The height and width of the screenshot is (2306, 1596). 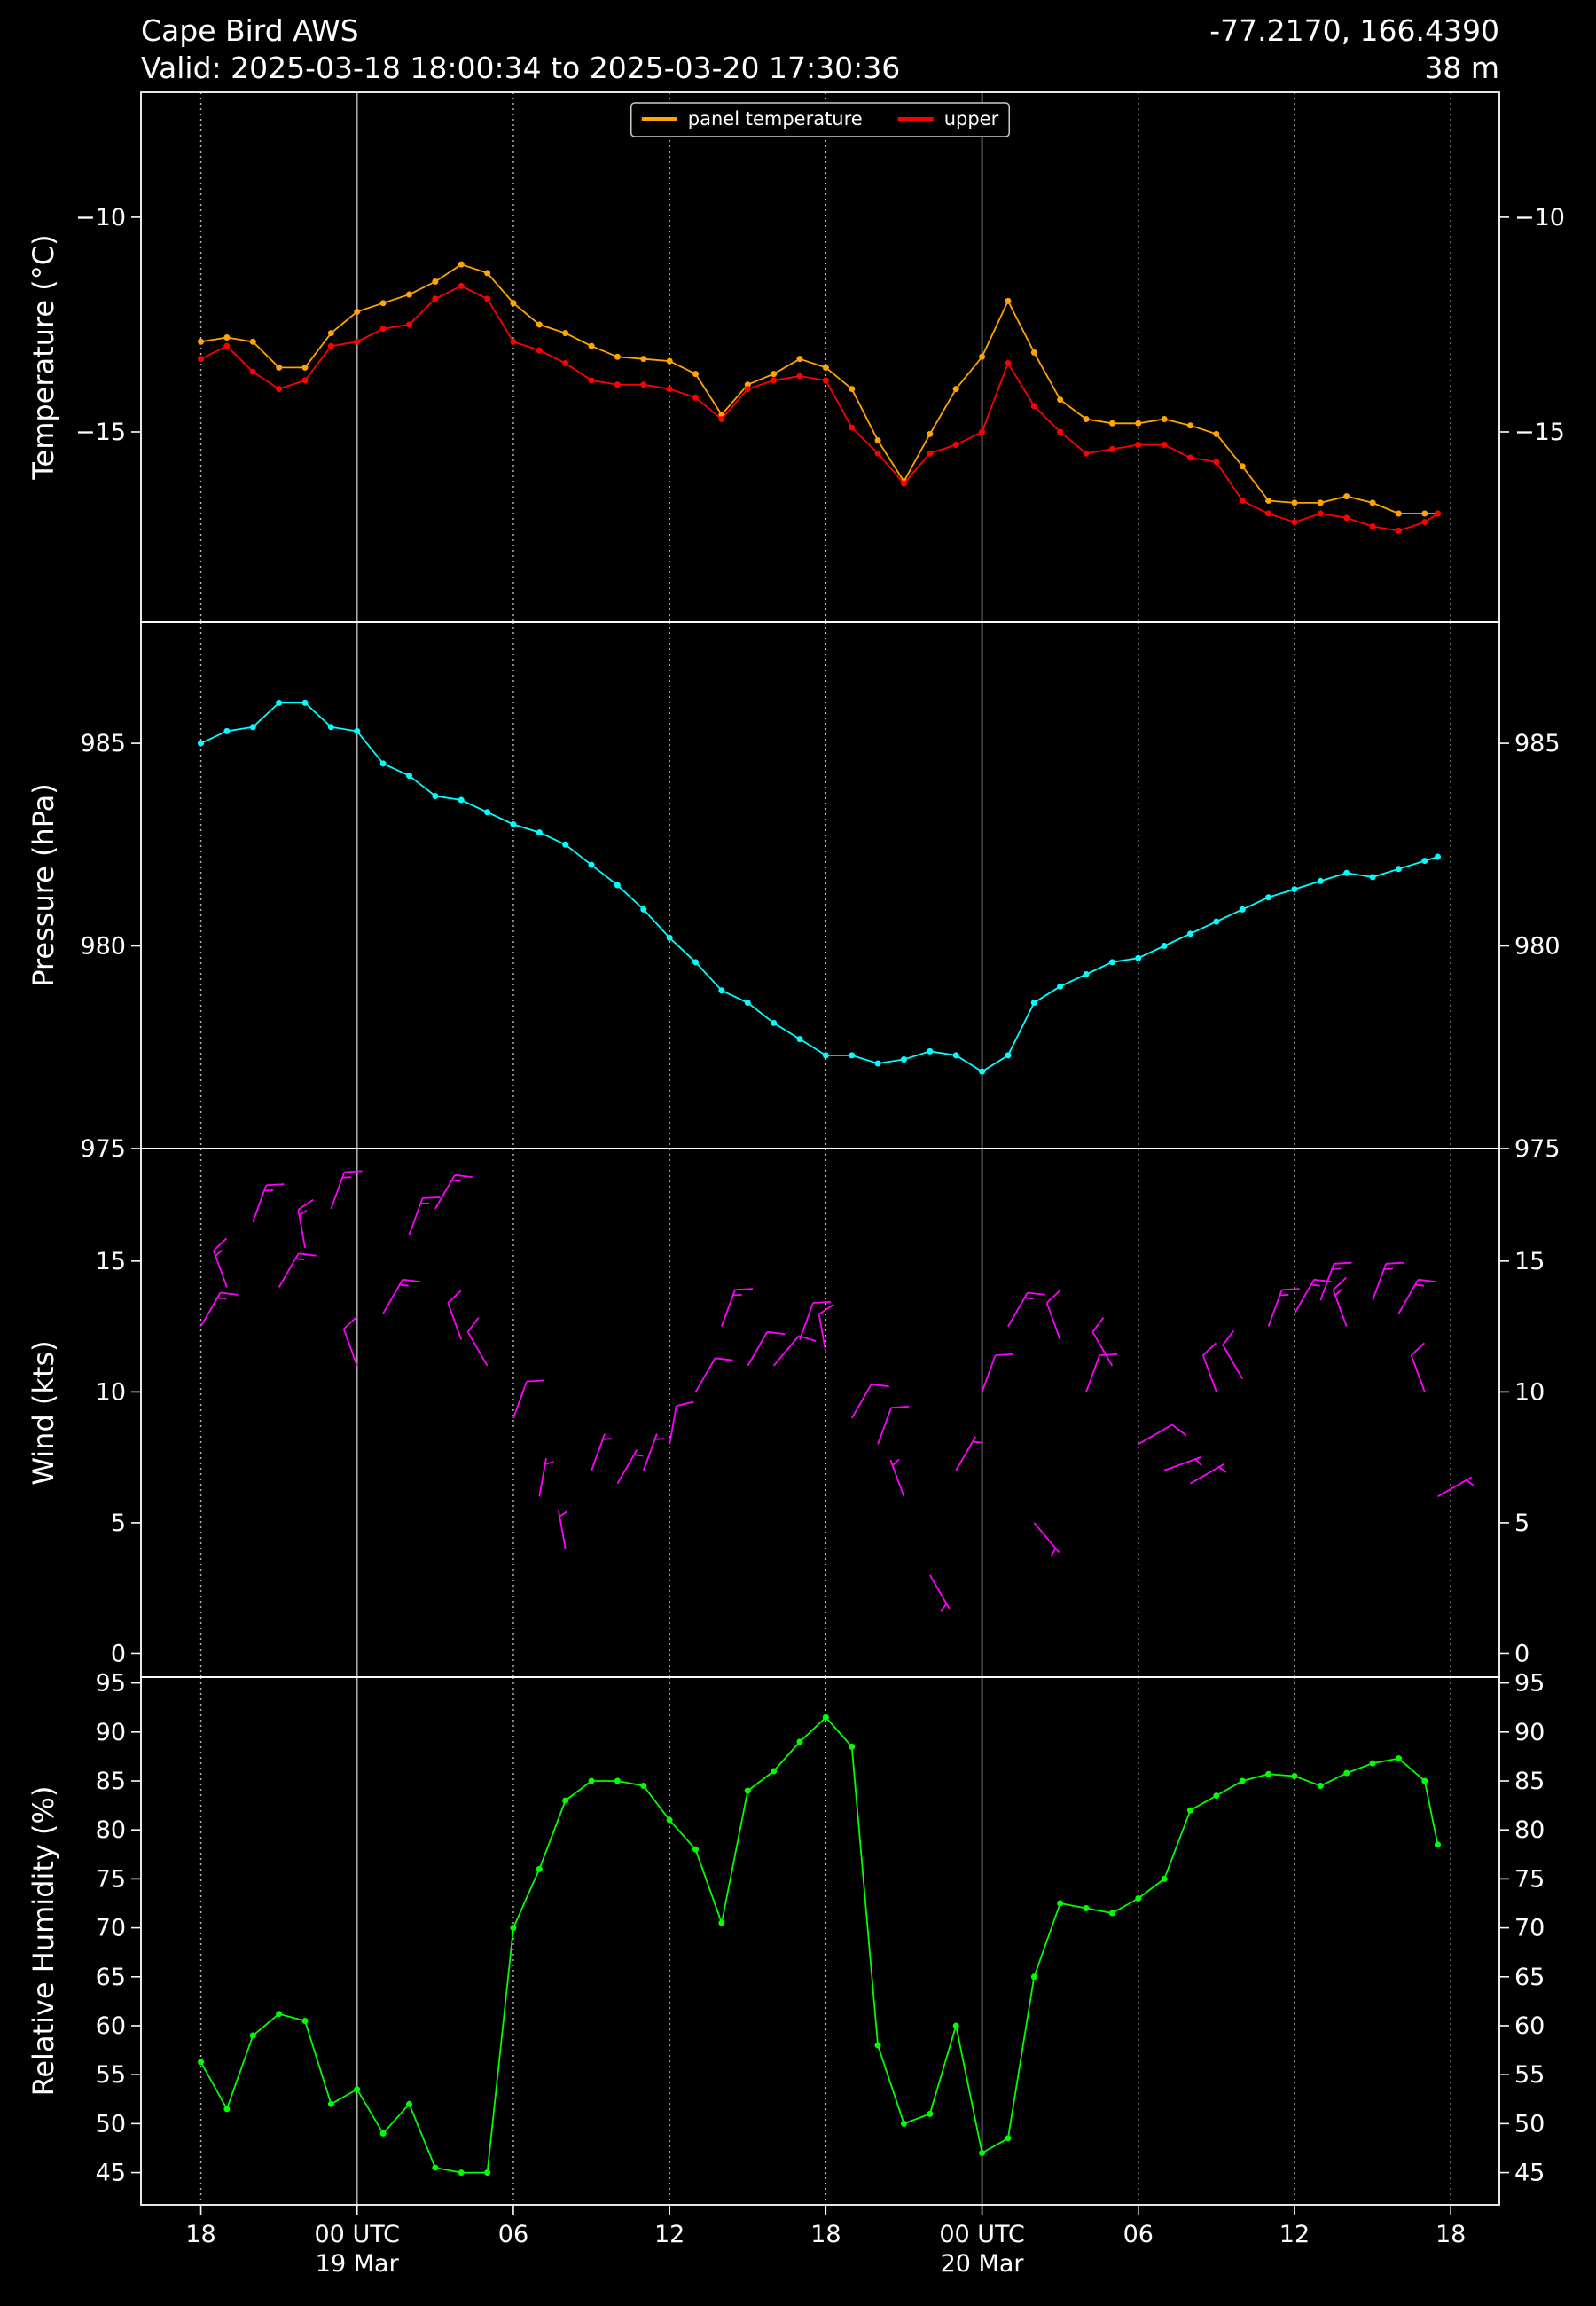 What do you see at coordinates (1522, 1523) in the screenshot?
I see `y-tick-label-right: 5` at bounding box center [1522, 1523].